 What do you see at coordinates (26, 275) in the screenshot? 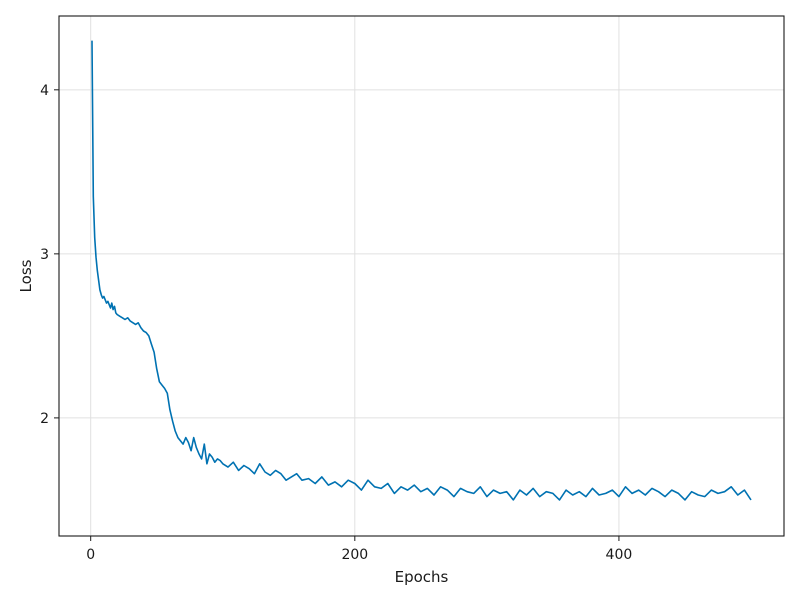
I see `y-axis-label: Loss` at bounding box center [26, 275].